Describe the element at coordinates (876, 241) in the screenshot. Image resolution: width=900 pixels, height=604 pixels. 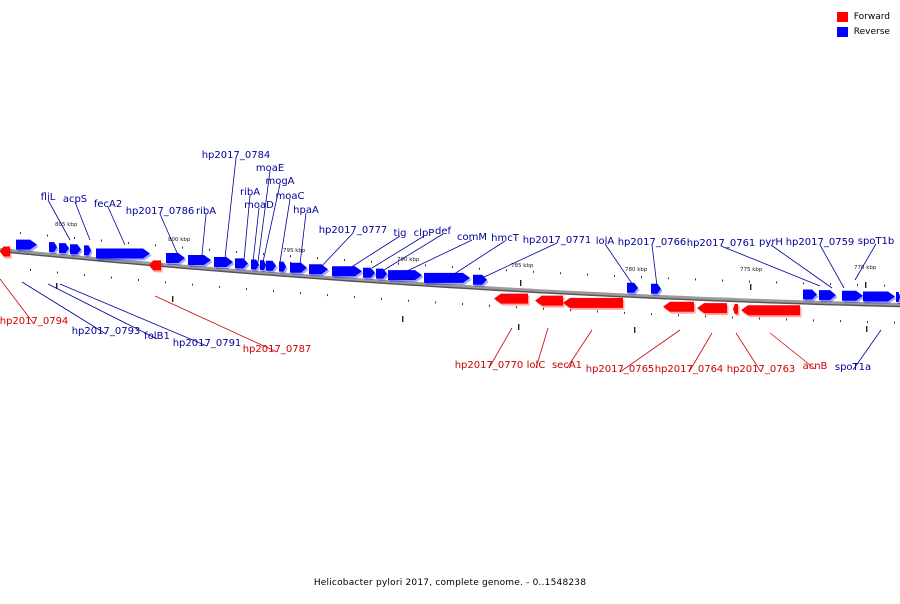
I see `reverse-gene-spot1b-label: spoT1b` at that location.